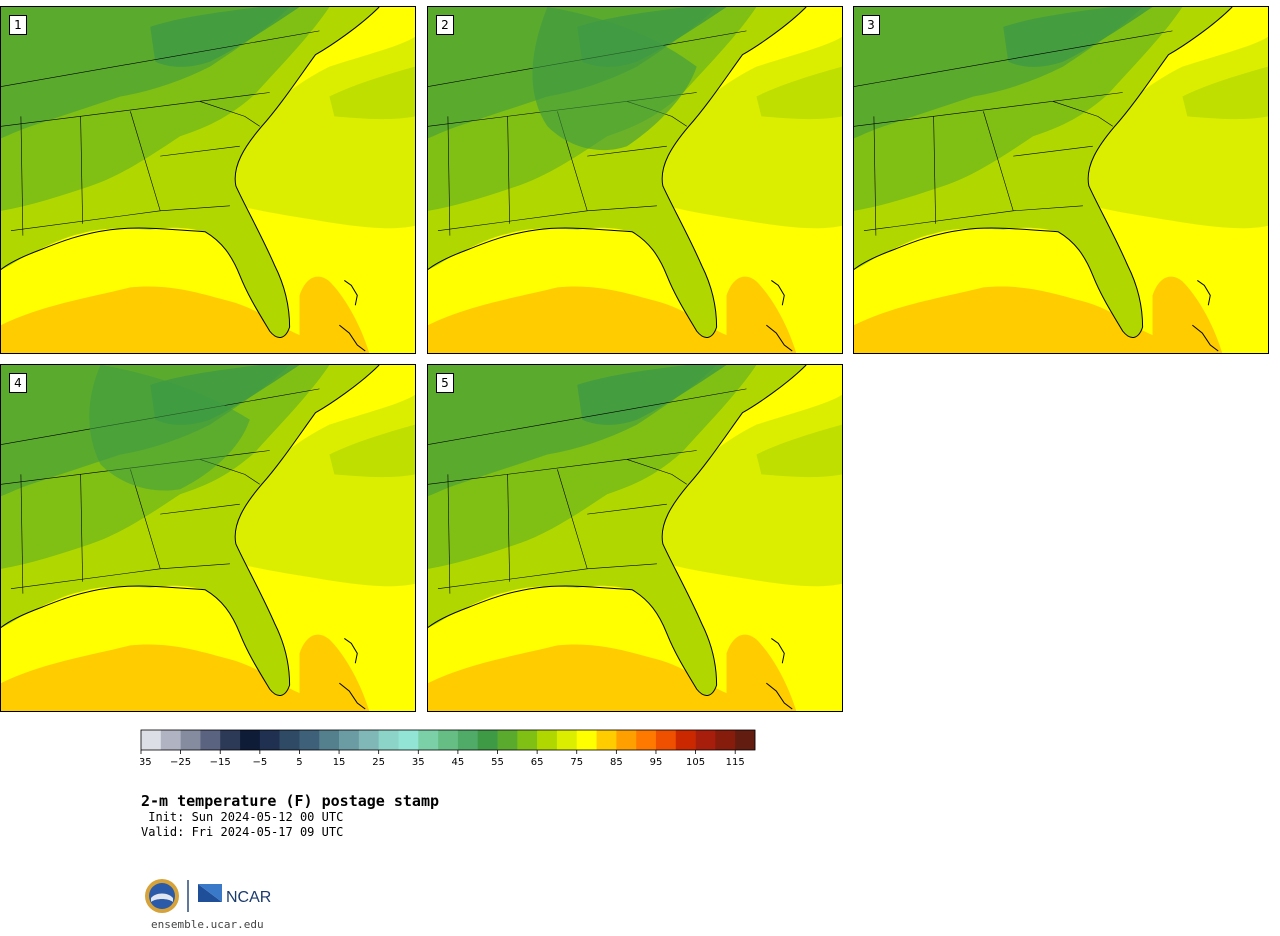 This screenshot has height=936, width=1280. Describe the element at coordinates (290, 801) in the screenshot. I see `chart-title: 2-m temperature (F) postage stamp` at that location.